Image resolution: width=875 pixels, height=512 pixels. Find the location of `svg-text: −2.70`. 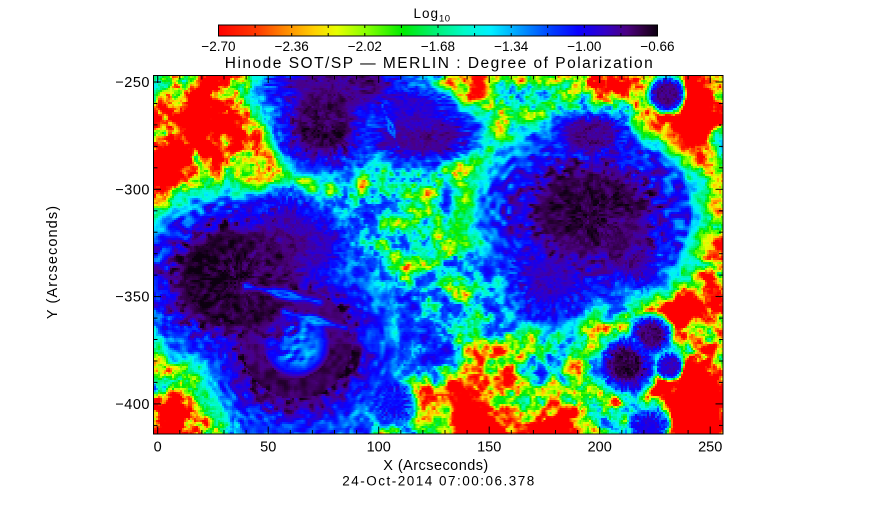

svg-text: −2.70 is located at coordinates (218, 46).